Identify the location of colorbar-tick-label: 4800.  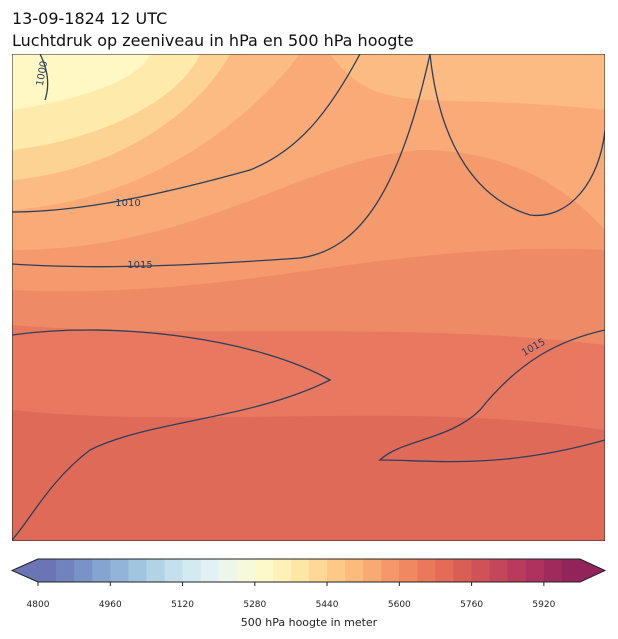
(38, 605).